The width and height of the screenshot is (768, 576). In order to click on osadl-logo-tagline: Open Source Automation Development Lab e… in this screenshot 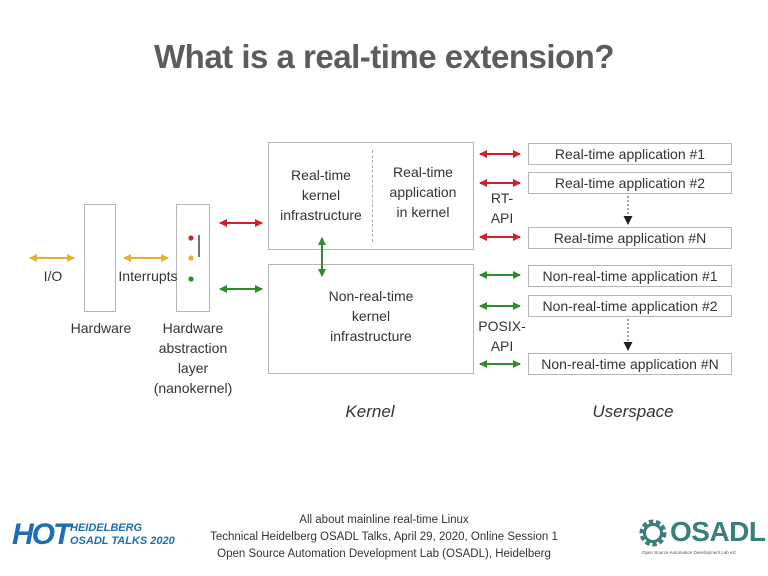, I will do `click(689, 552)`.